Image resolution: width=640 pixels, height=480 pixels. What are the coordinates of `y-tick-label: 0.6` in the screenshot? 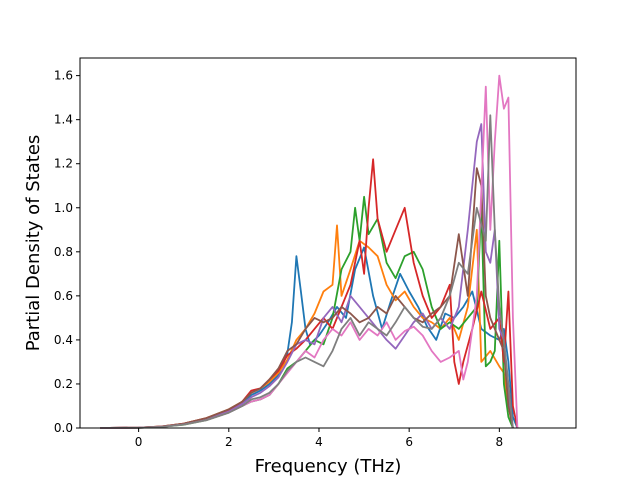 It's located at (63, 296).